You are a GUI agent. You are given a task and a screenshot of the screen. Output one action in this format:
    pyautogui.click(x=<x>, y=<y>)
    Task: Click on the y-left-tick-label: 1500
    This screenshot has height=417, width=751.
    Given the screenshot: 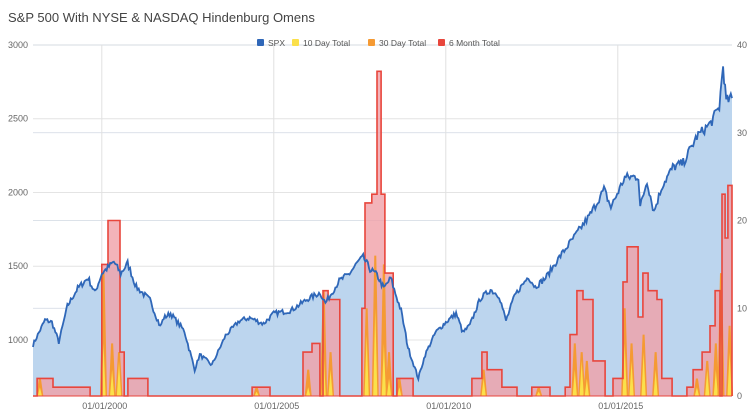 What is the action you would take?
    pyautogui.click(x=18, y=266)
    